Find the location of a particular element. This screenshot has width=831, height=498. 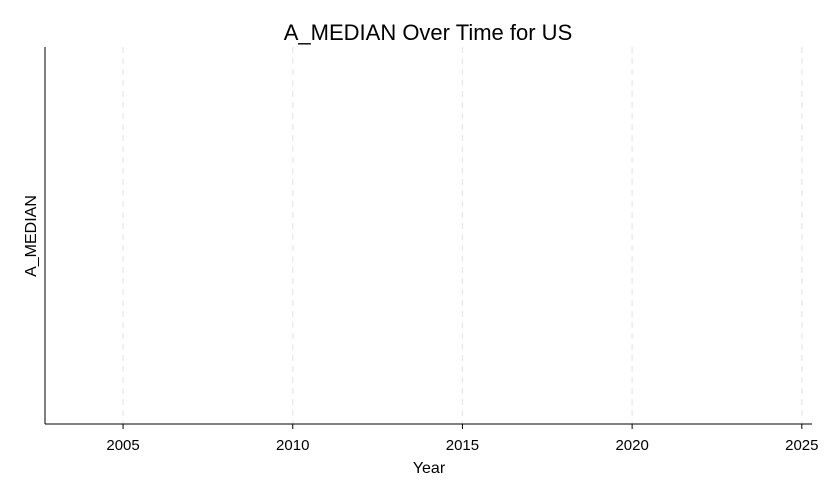

x-tick-label-2005: 2005 is located at coordinates (122, 445).